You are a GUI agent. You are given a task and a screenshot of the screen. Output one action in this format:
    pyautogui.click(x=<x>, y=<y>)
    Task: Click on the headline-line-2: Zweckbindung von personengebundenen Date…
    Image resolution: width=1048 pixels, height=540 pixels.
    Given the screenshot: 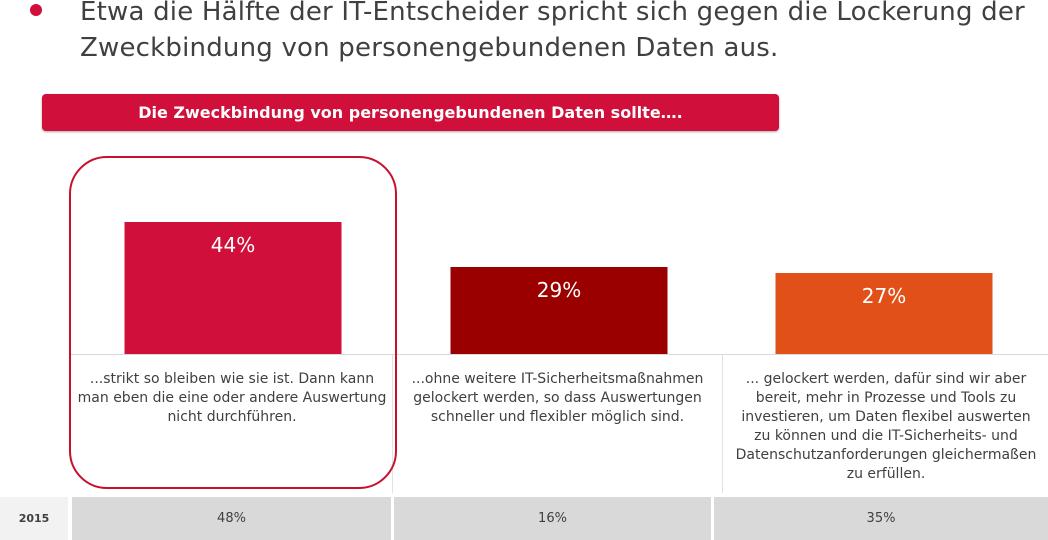 What is the action you would take?
    pyautogui.click(x=429, y=48)
    